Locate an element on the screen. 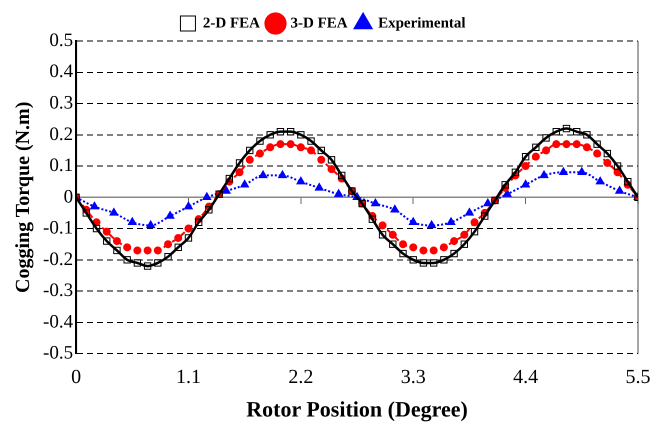 The image size is (667, 437). y-tick-label: 0.4 is located at coordinates (61, 71).